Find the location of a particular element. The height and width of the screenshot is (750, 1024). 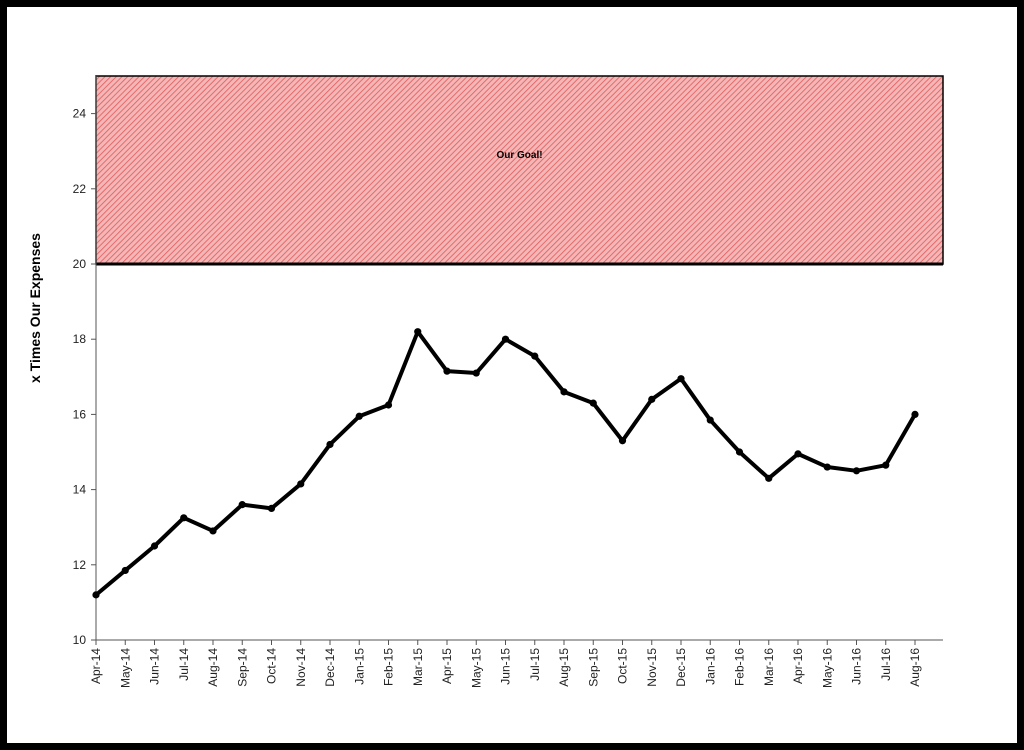

y-tick-label: 20 is located at coordinates (80, 264).